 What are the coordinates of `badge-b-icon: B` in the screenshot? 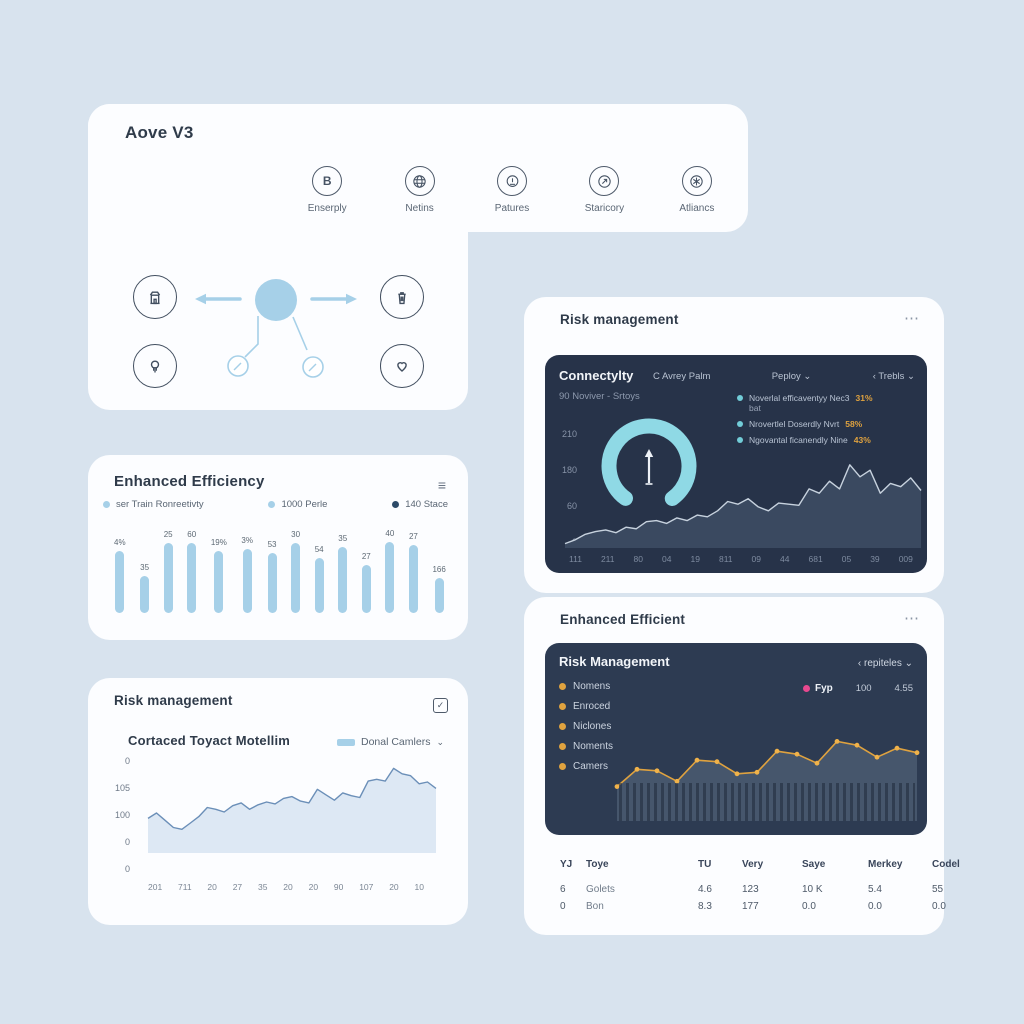 It's located at (327, 181).